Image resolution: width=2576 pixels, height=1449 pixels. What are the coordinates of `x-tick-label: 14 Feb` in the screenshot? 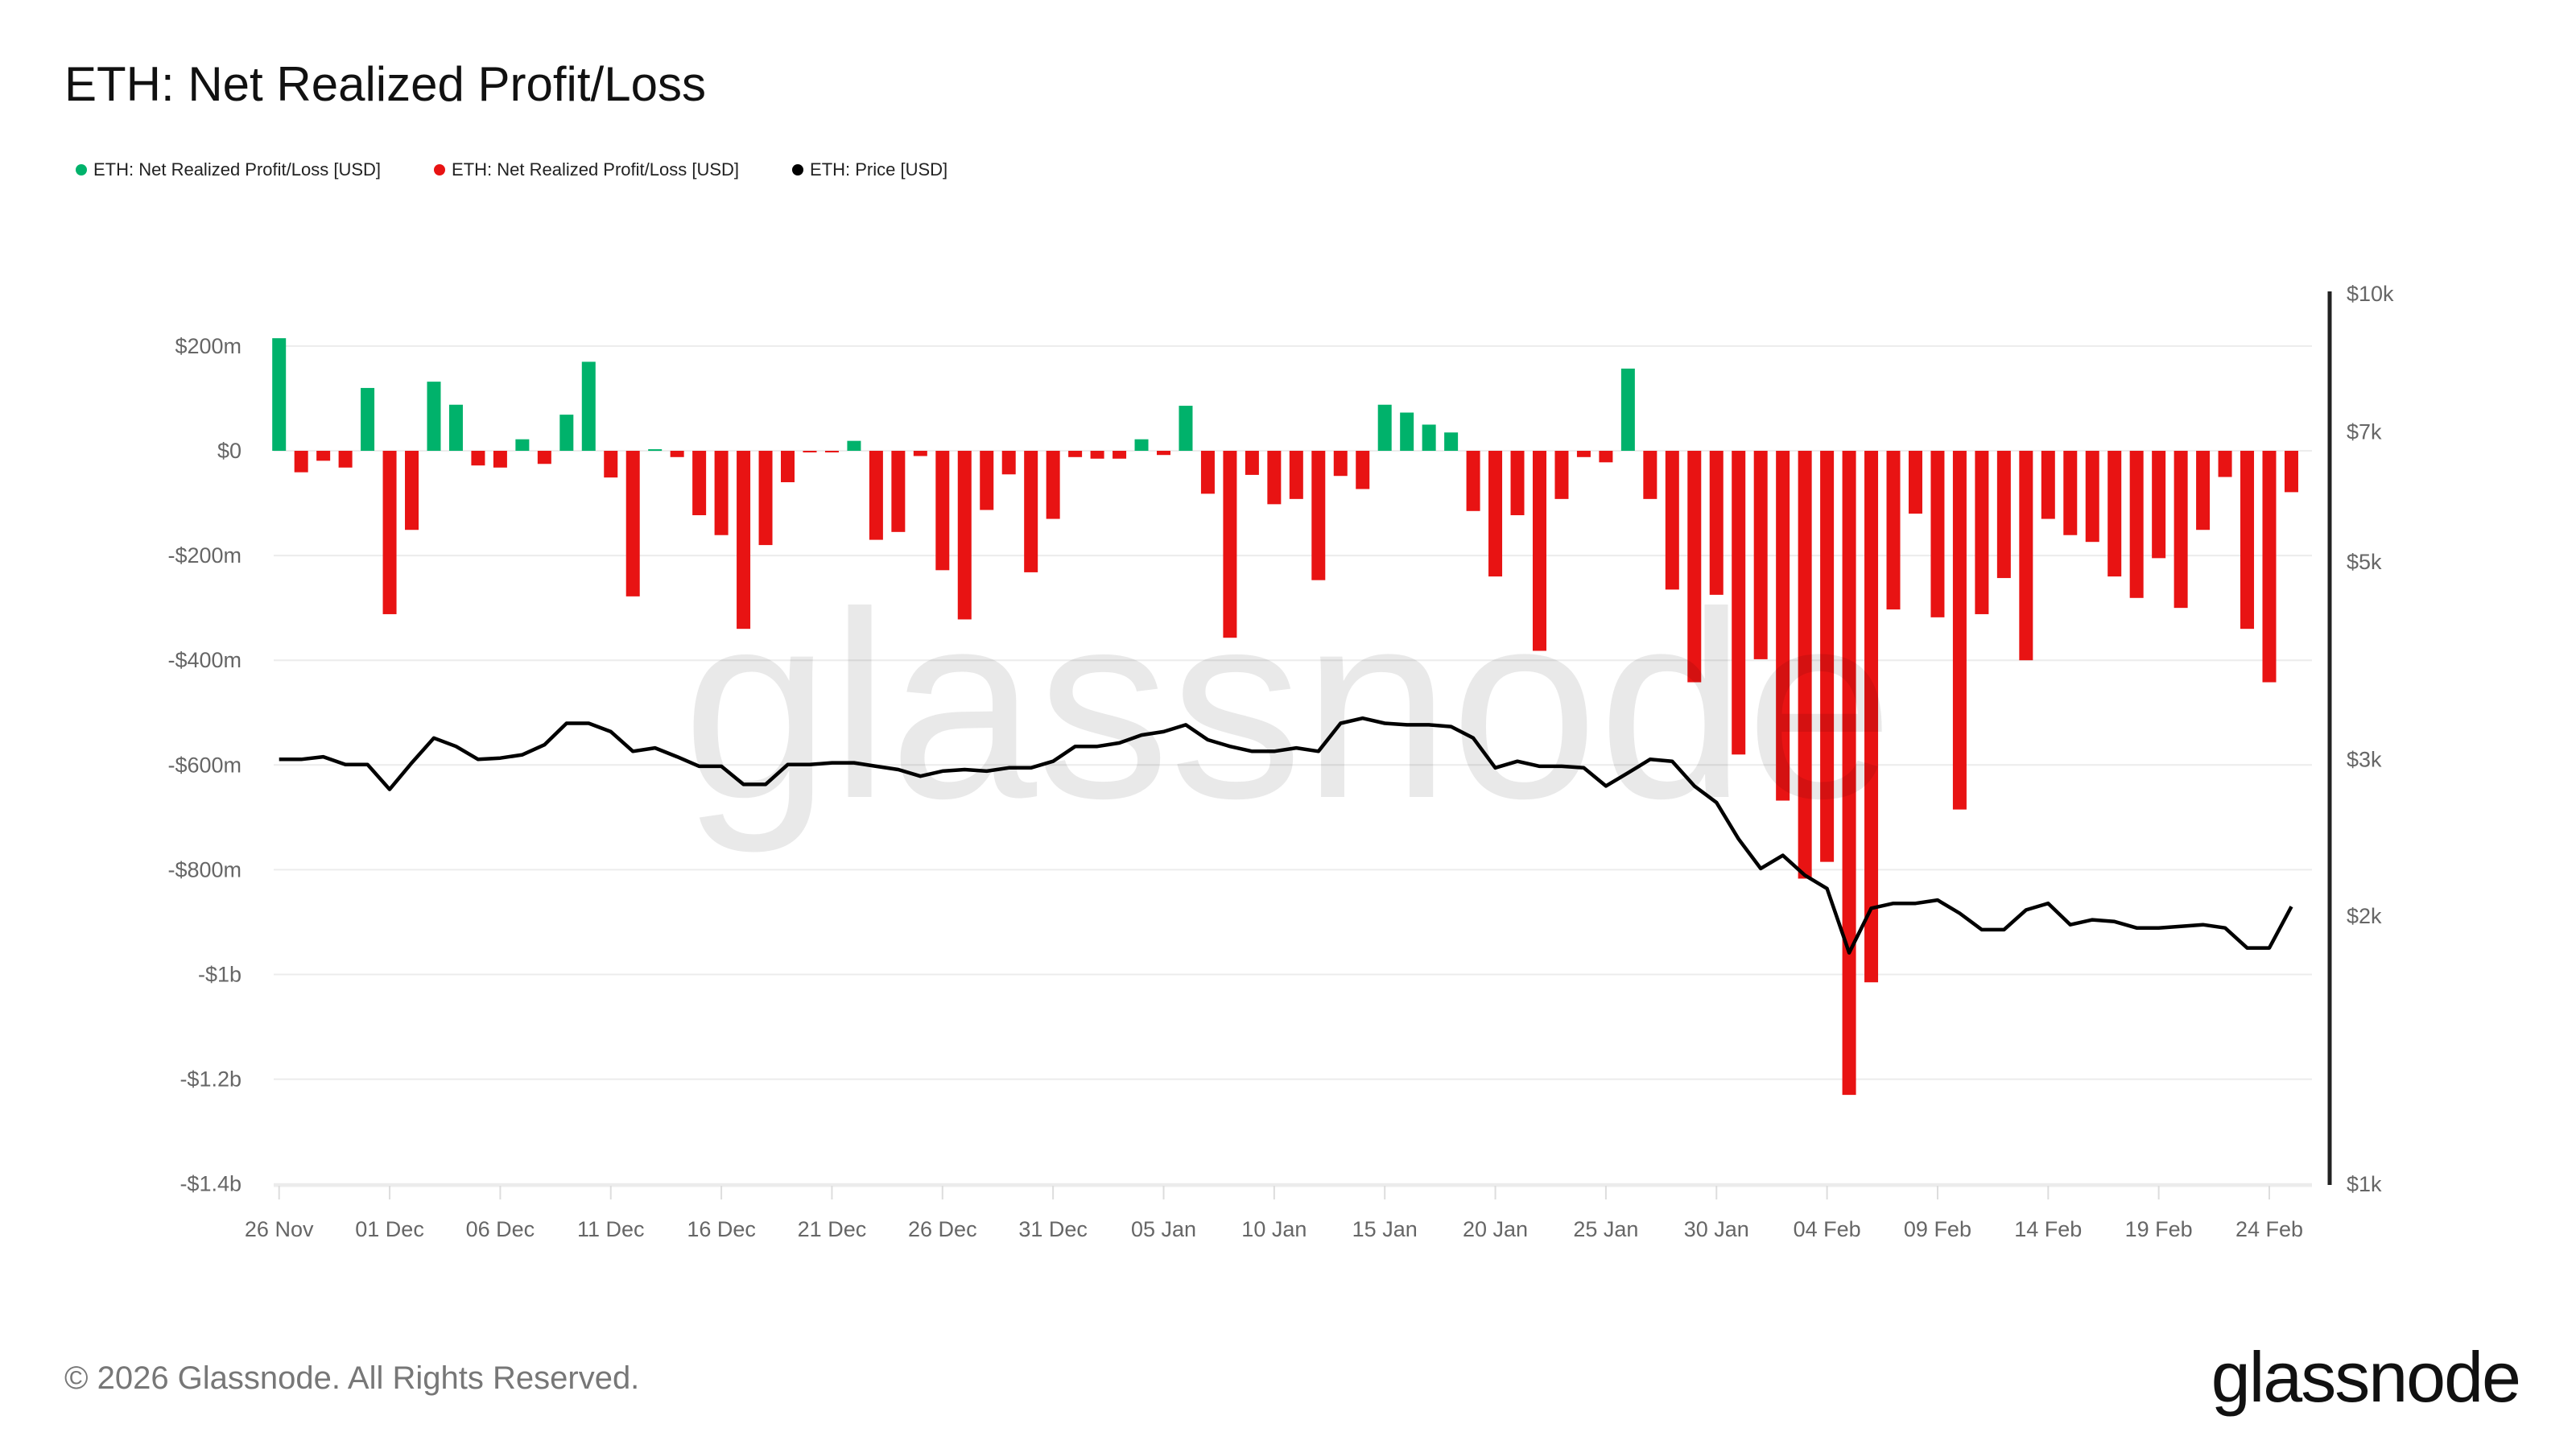 It's located at (2048, 1229).